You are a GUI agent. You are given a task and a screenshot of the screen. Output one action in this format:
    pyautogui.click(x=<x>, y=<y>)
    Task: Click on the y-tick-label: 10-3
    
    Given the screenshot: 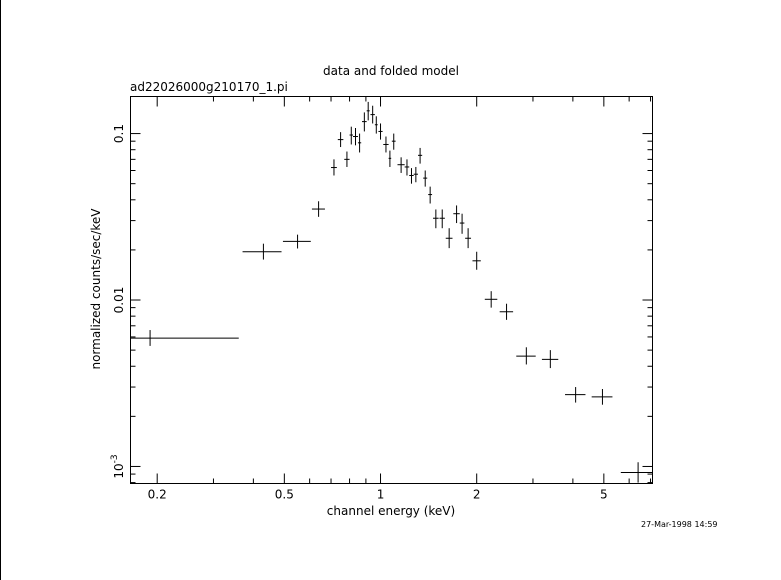 What is the action you would take?
    pyautogui.click(x=118, y=466)
    